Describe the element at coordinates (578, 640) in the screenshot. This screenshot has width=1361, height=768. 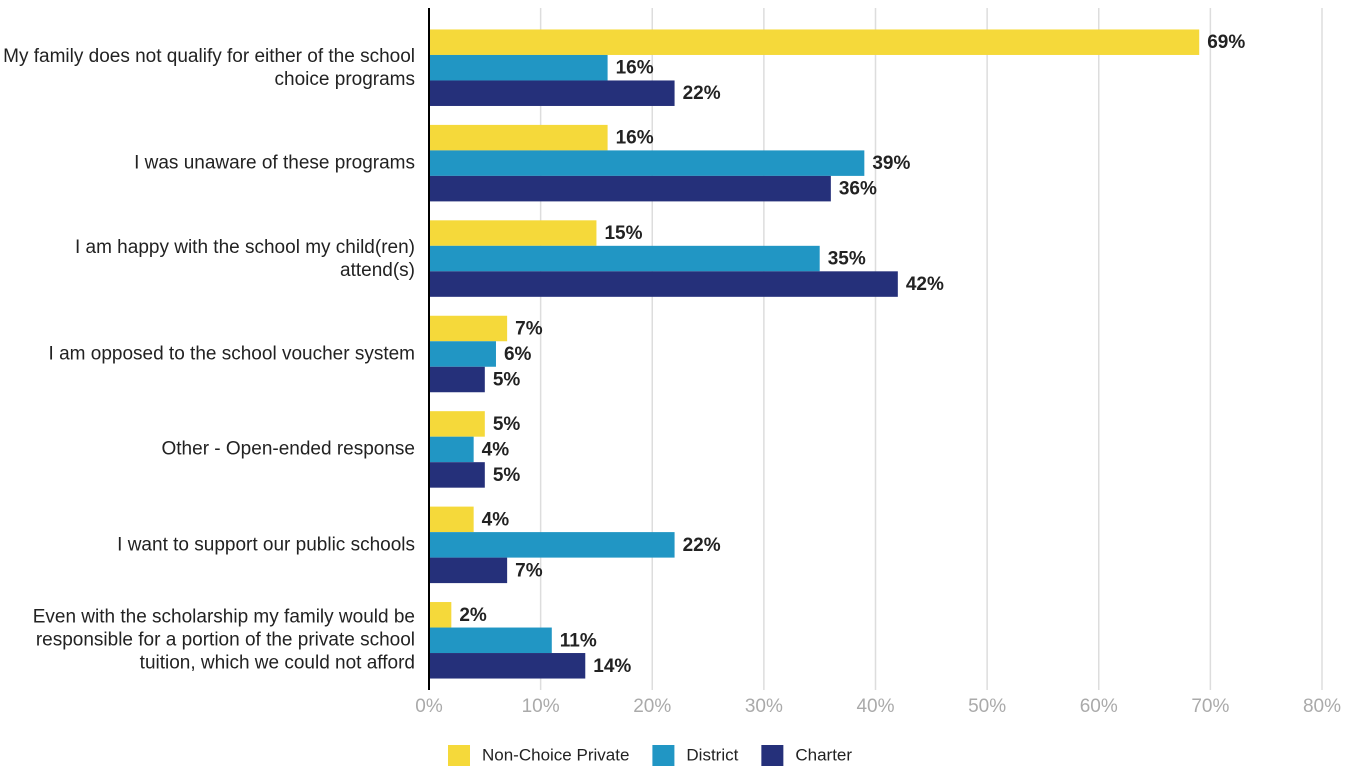
I see `value-label: 11%` at that location.